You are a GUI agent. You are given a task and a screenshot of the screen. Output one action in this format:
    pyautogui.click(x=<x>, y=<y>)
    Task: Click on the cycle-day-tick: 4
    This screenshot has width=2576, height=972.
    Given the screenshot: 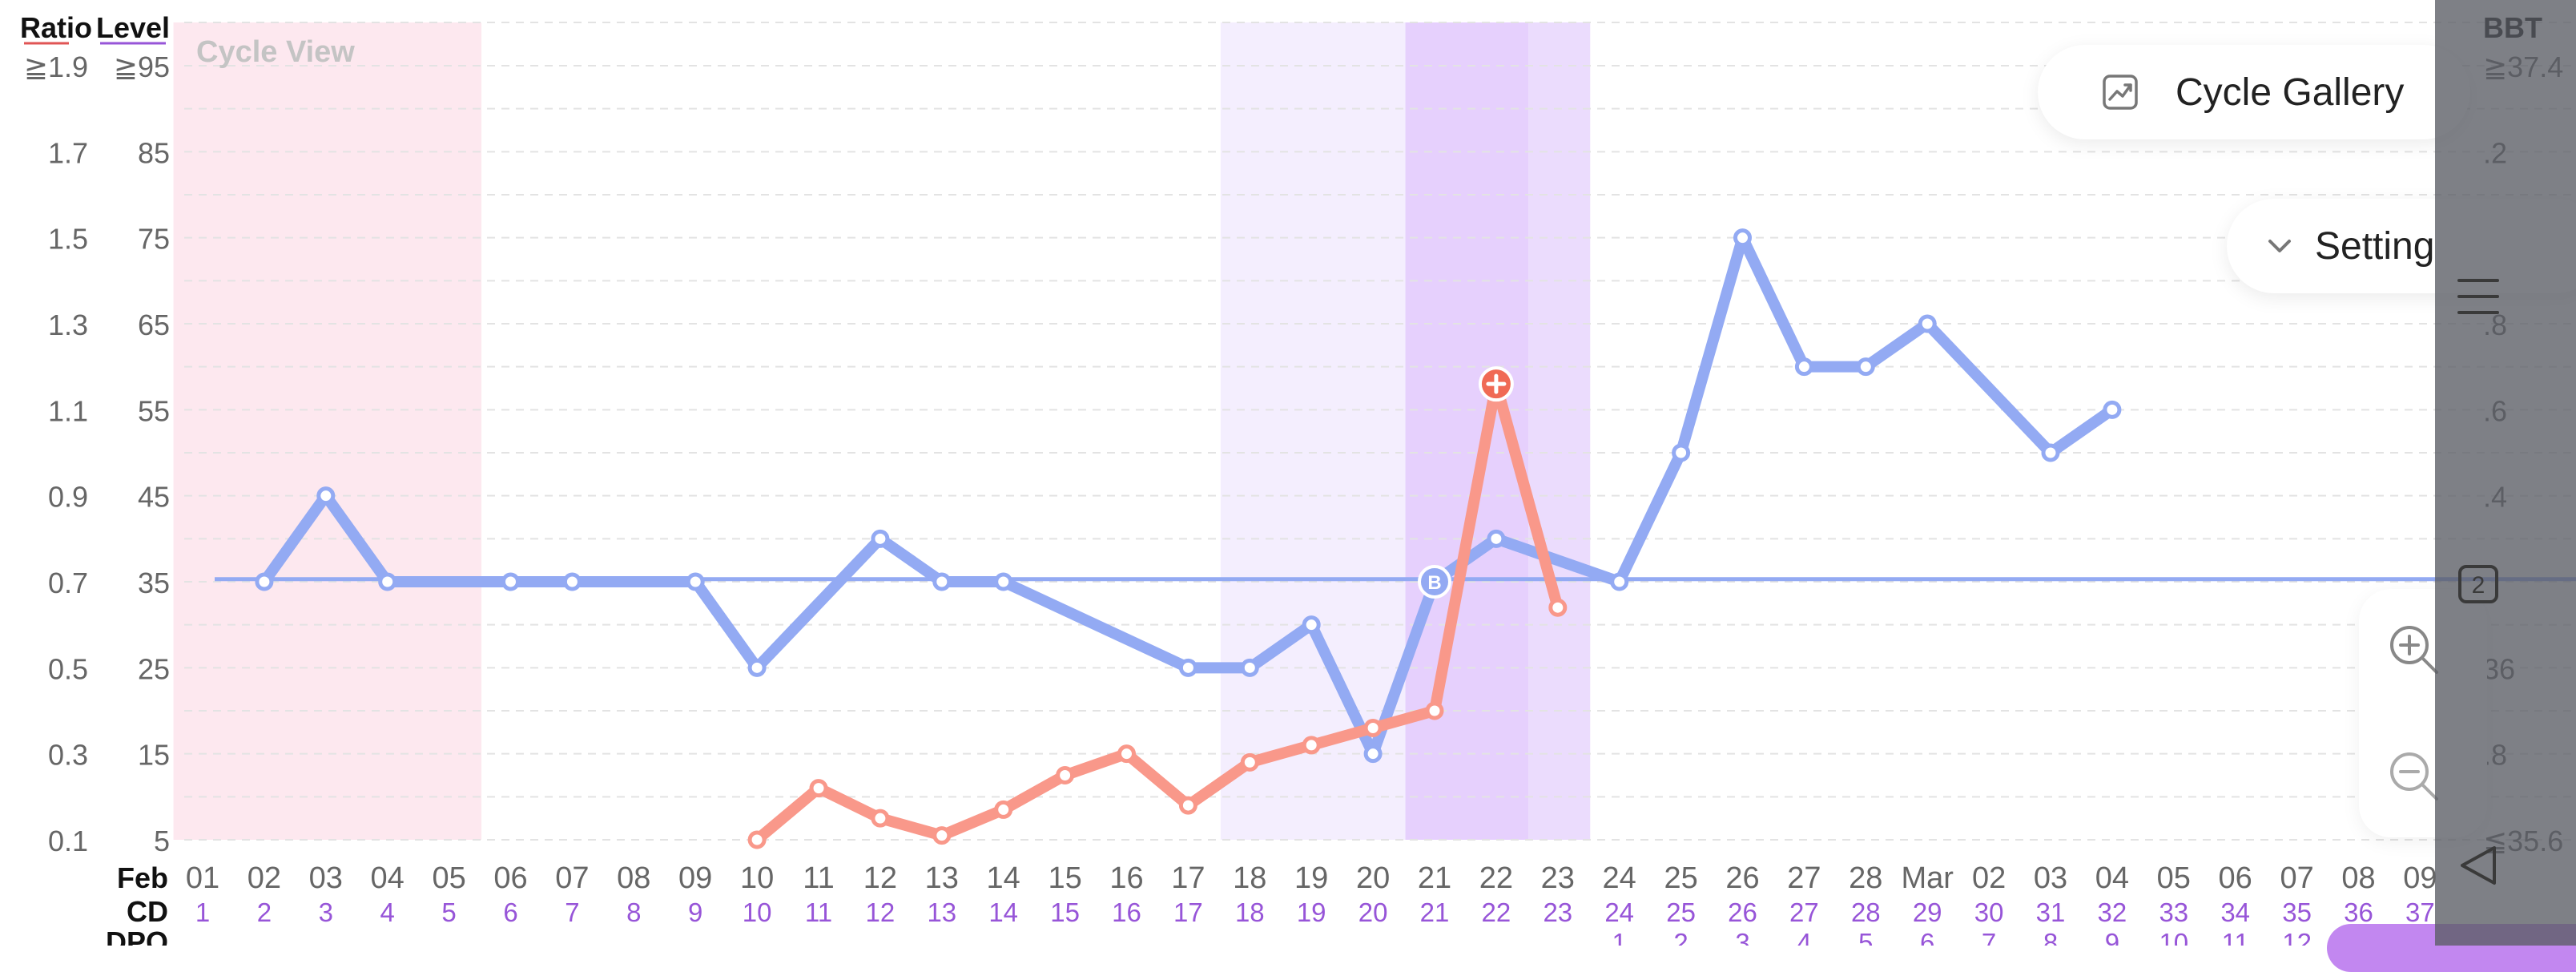 What is the action you would take?
    pyautogui.click(x=387, y=912)
    